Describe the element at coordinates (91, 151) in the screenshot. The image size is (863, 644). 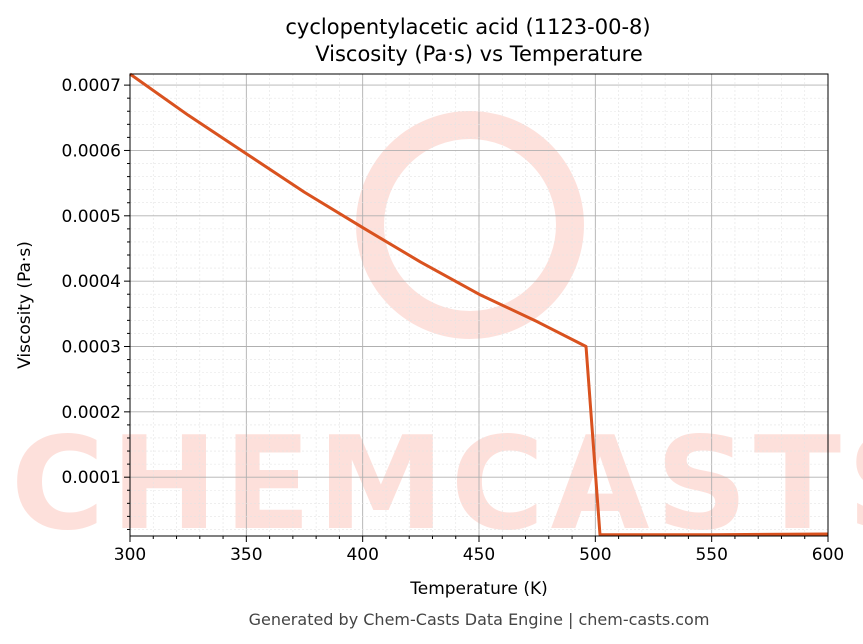
I see `y-tick-label: 0.0006` at that location.